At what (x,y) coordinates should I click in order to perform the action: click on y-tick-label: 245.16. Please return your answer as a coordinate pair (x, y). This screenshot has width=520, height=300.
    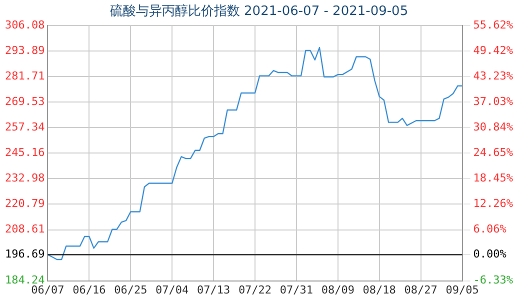
    Looking at the image, I should click on (24, 153).